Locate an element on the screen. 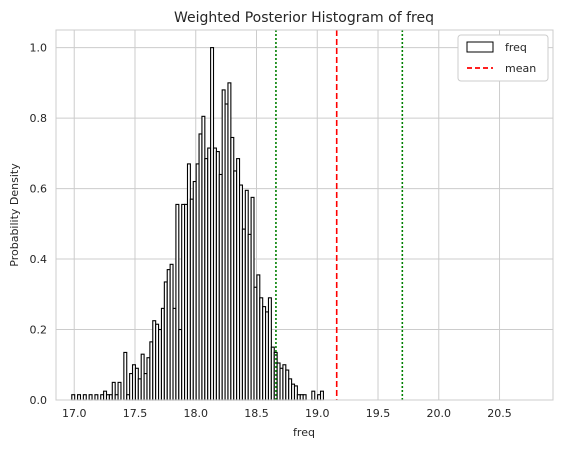 The height and width of the screenshot is (449, 563). x-tick-label: 20.0 is located at coordinates (439, 413).